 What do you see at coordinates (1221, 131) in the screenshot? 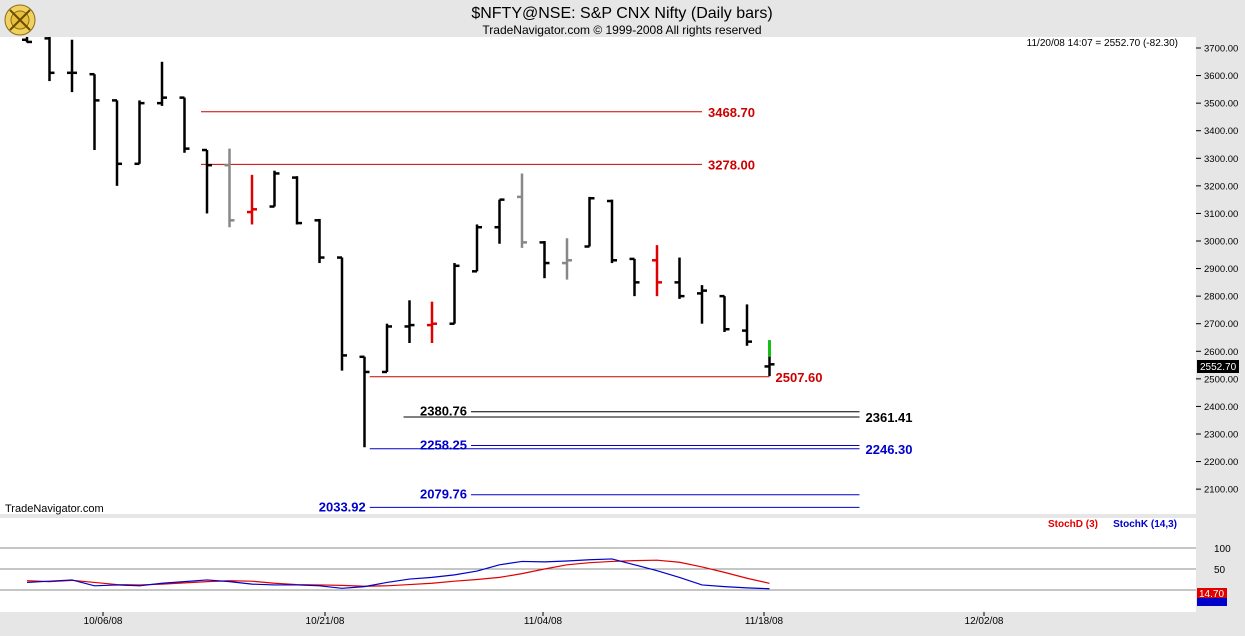
I see `price-tick-label: 3400.00` at bounding box center [1221, 131].